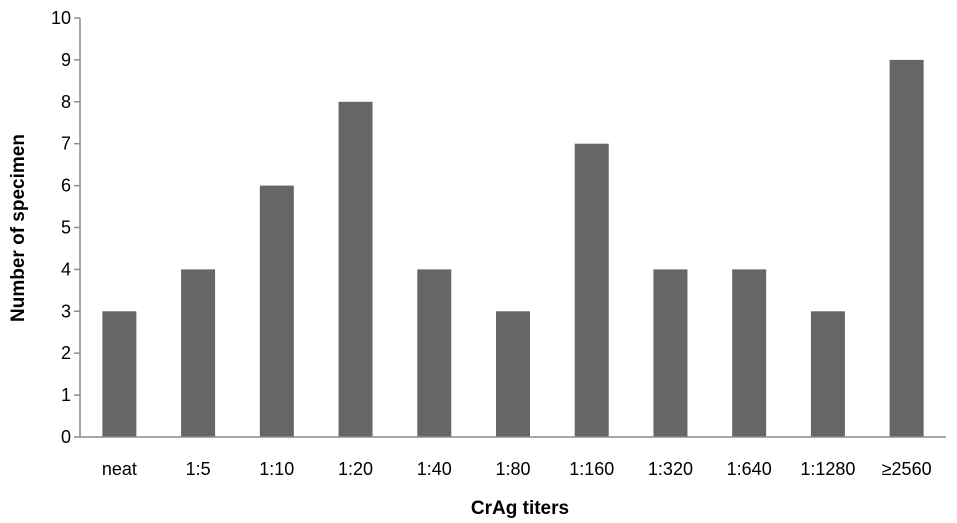 This screenshot has height=523, width=957. Describe the element at coordinates (591, 469) in the screenshot. I see `x-tick-label: 1:160` at that location.